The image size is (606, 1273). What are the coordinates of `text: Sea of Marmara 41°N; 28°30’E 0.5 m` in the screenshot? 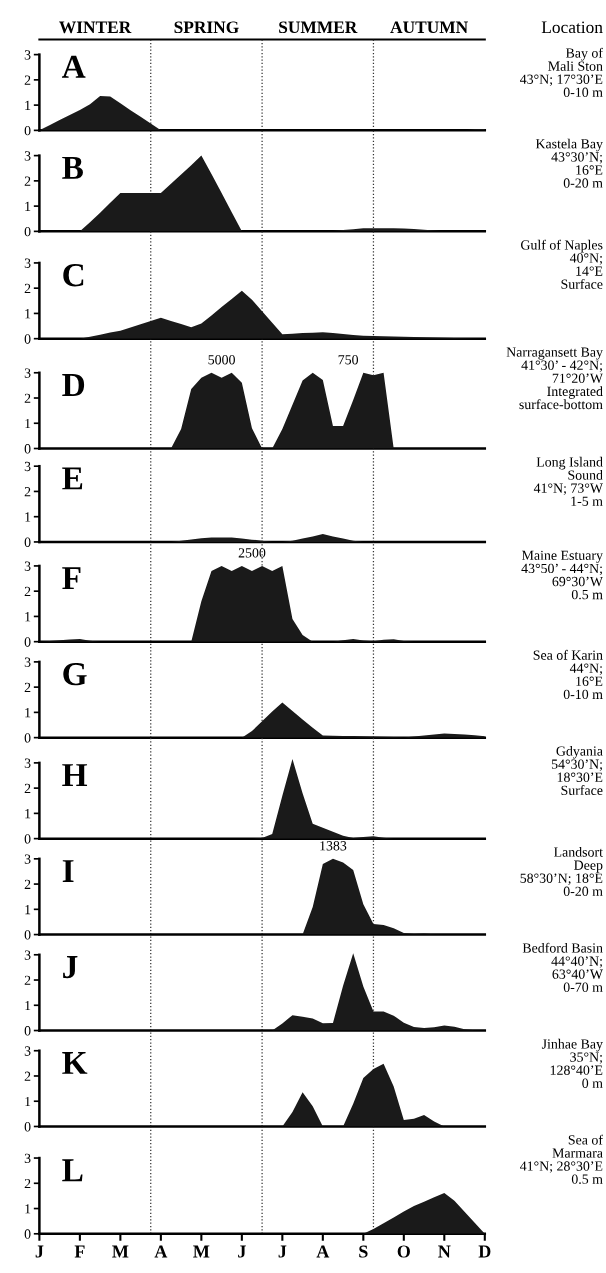 It's located at (561, 1159).